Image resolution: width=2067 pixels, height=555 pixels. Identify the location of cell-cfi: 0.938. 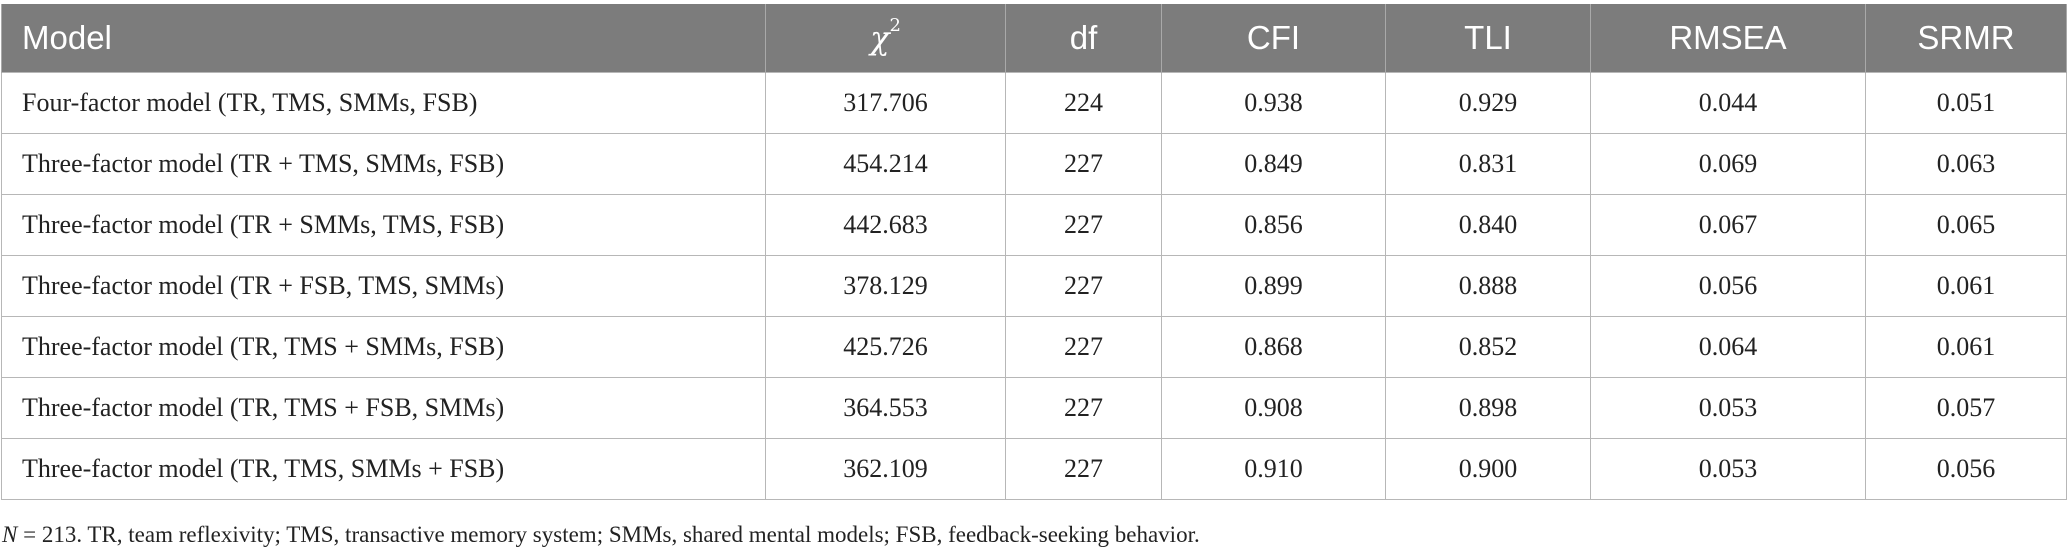
(1273, 103).